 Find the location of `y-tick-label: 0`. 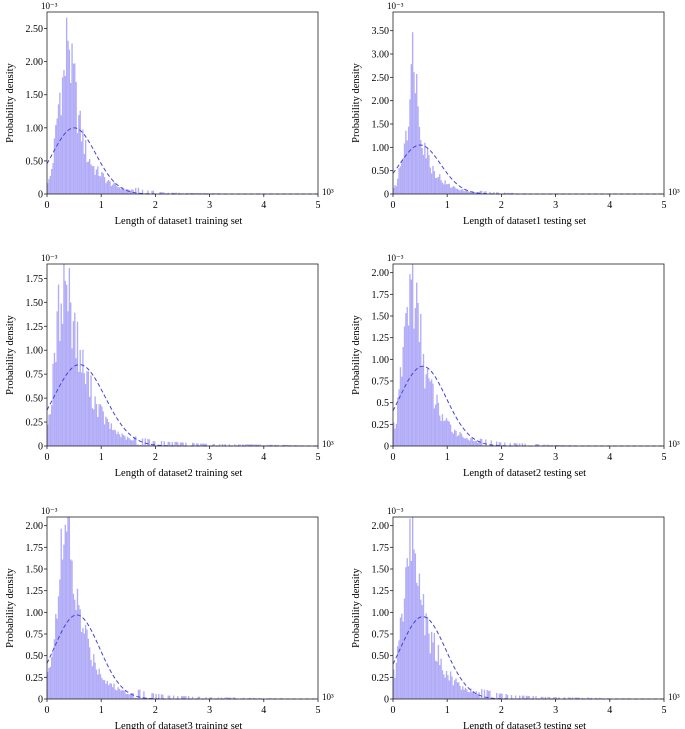

y-tick-label: 0 is located at coordinates (386, 447).